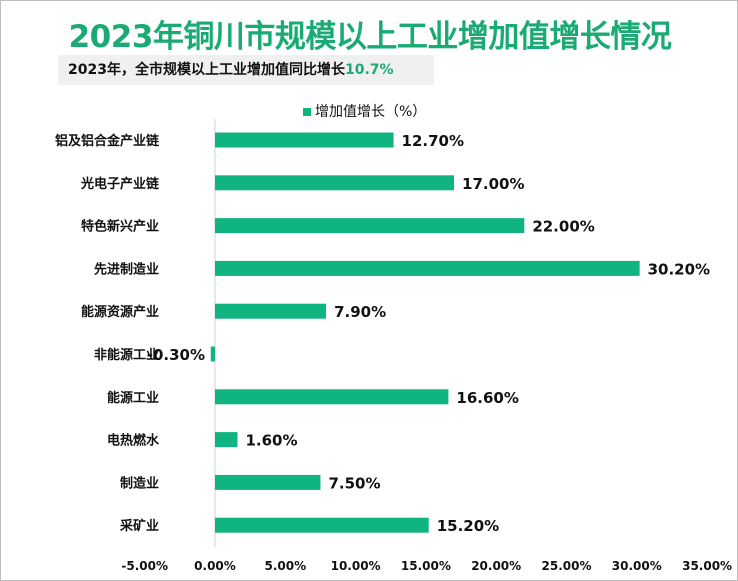  Describe the element at coordinates (354, 483) in the screenshot. I see `data-label: 7.50%` at that location.